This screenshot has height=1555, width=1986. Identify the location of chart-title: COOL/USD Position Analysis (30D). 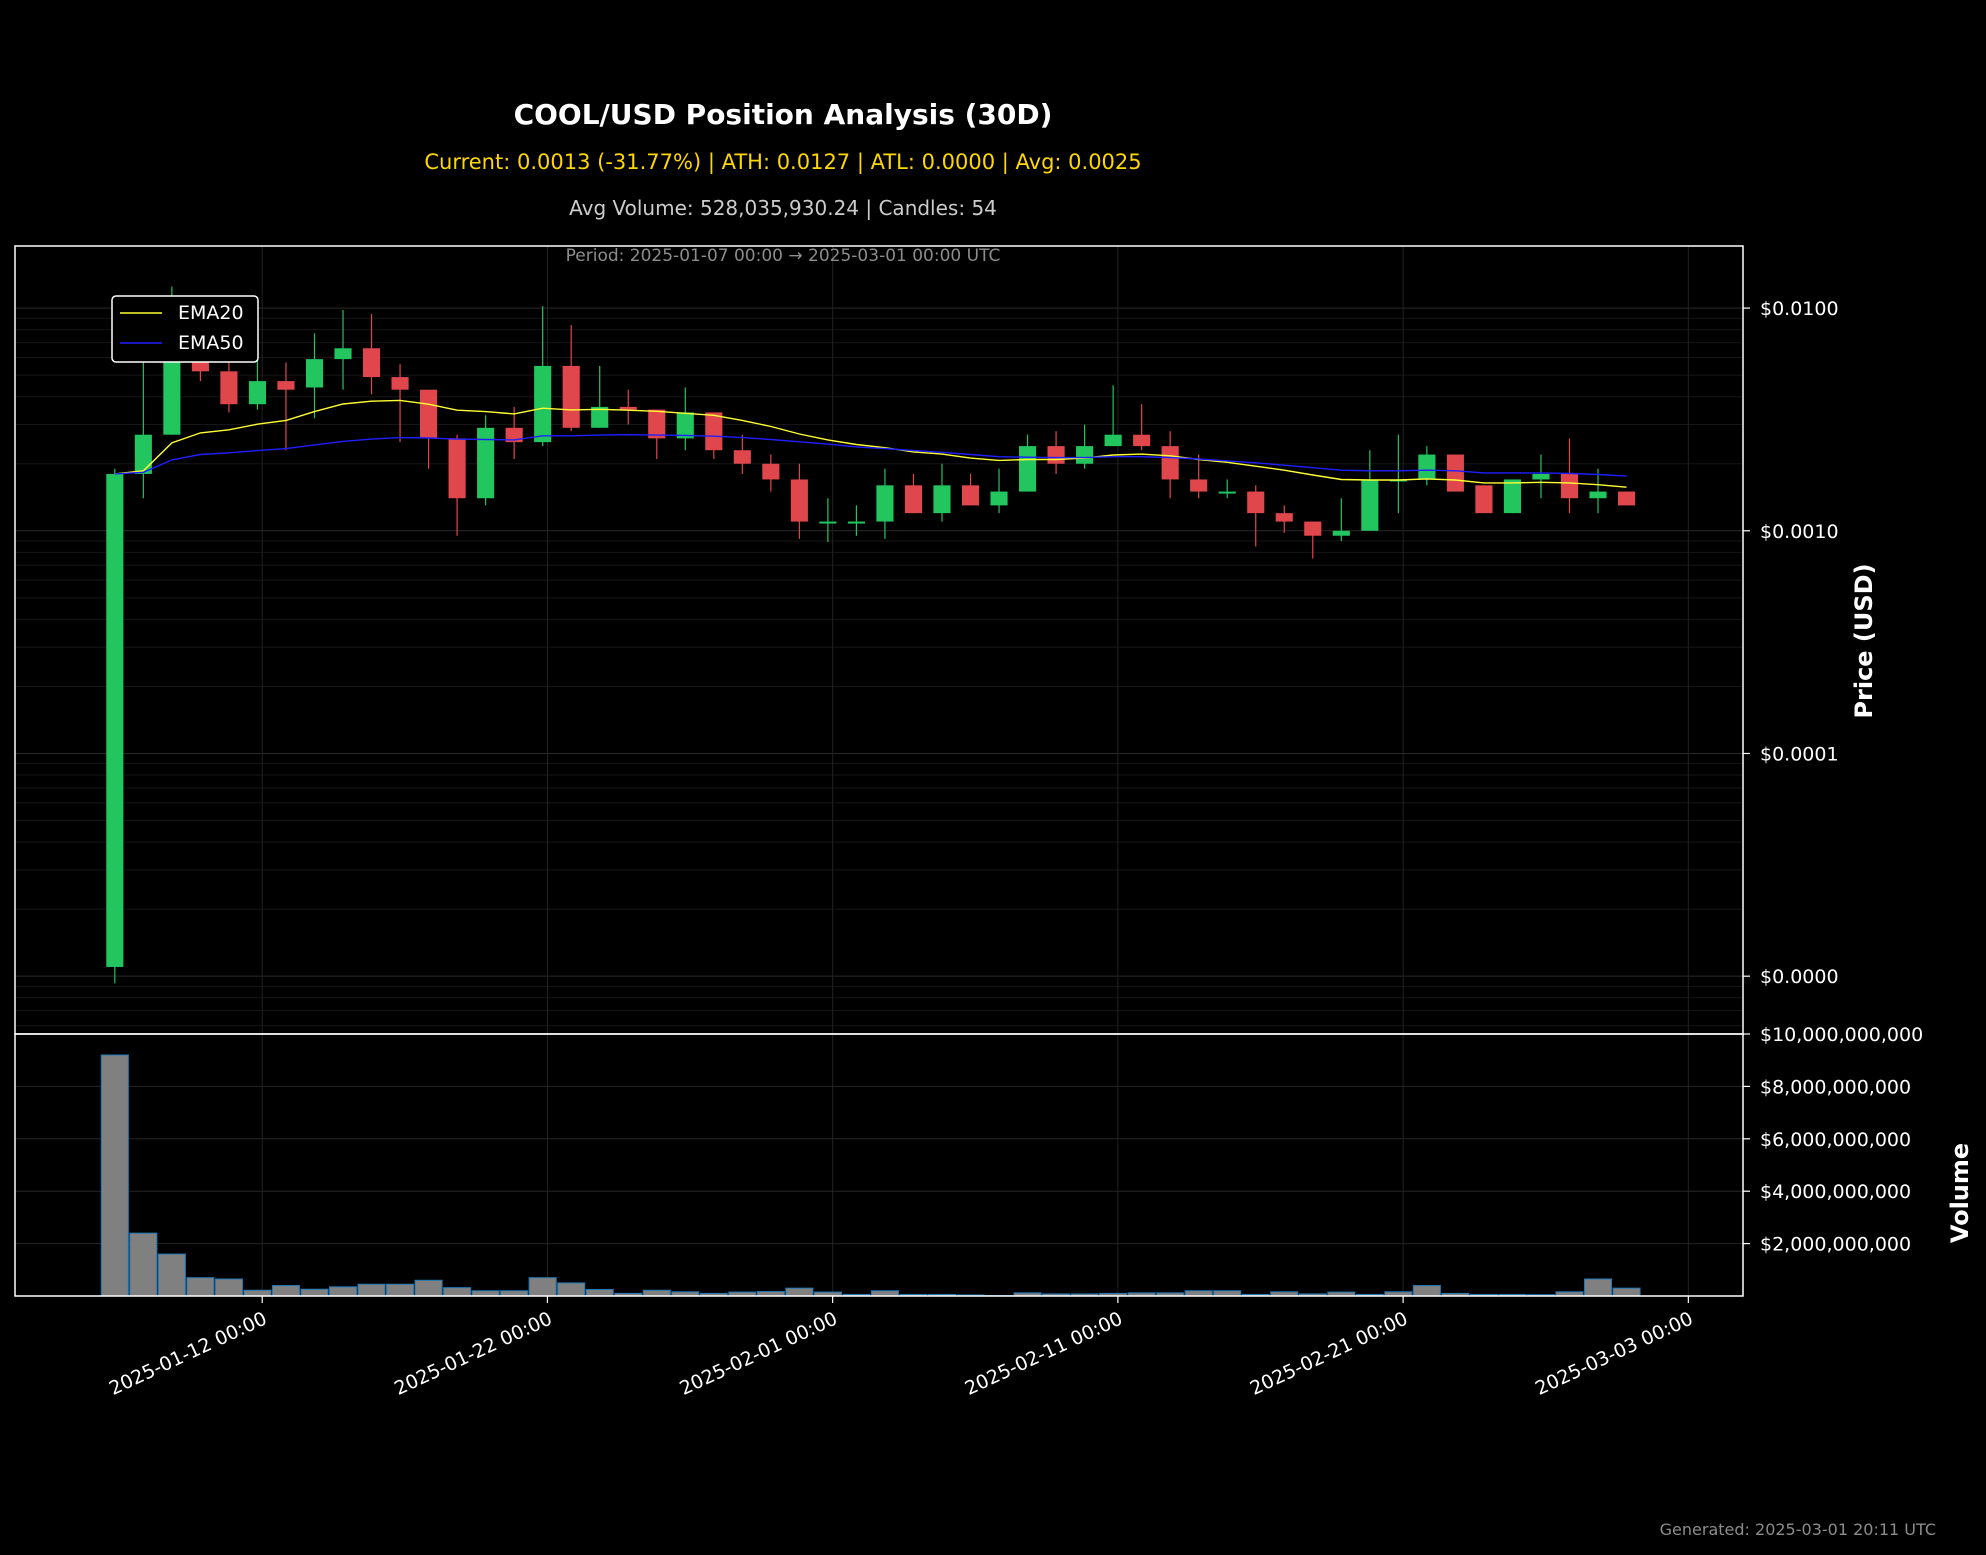
(783, 114).